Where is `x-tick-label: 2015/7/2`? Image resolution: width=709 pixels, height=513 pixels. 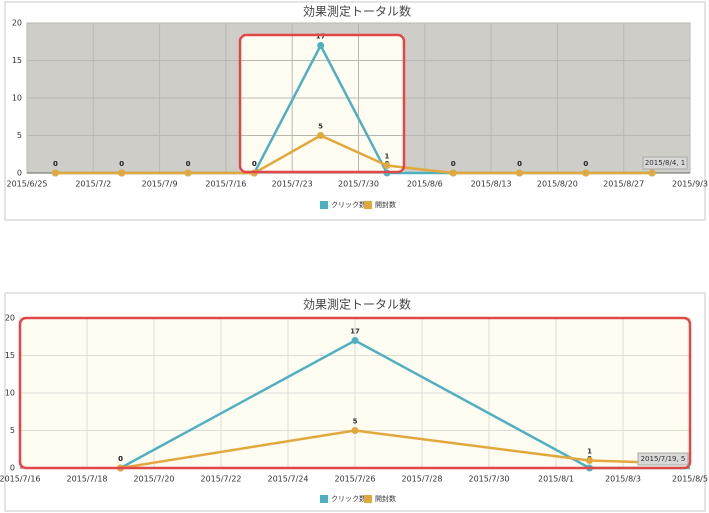
x-tick-label: 2015/7/2 is located at coordinates (93, 184).